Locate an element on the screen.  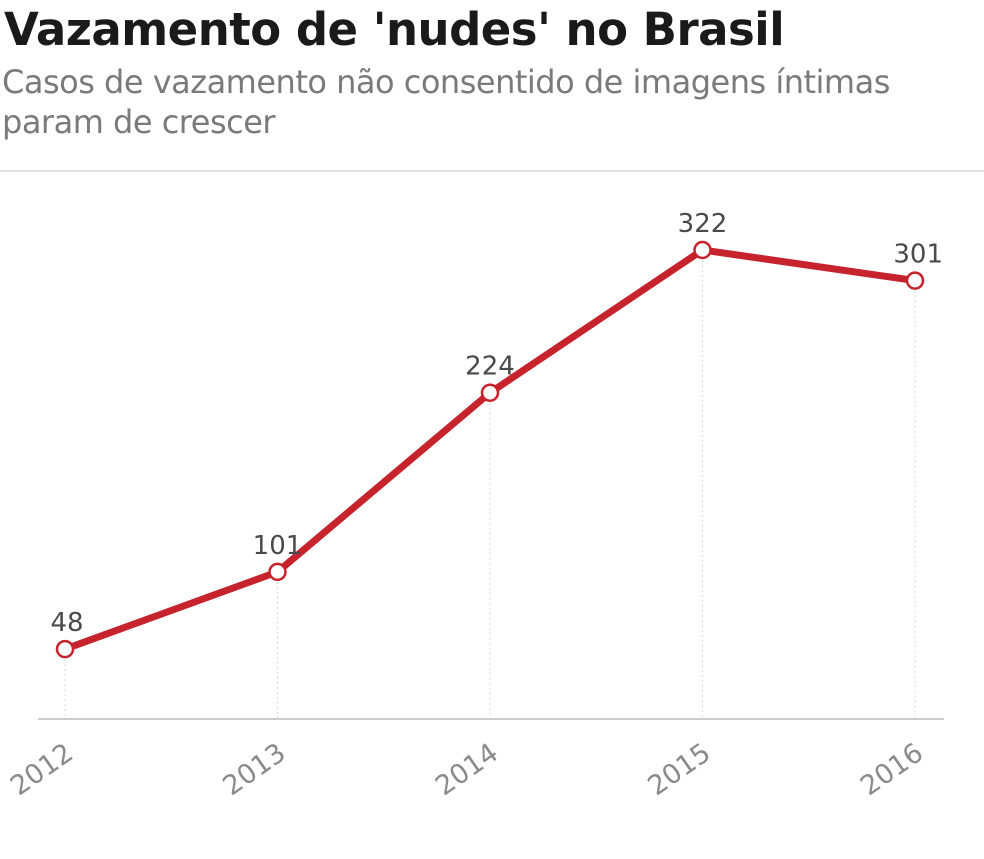
x-tick-label-2014: 2014 is located at coordinates (467, 769).